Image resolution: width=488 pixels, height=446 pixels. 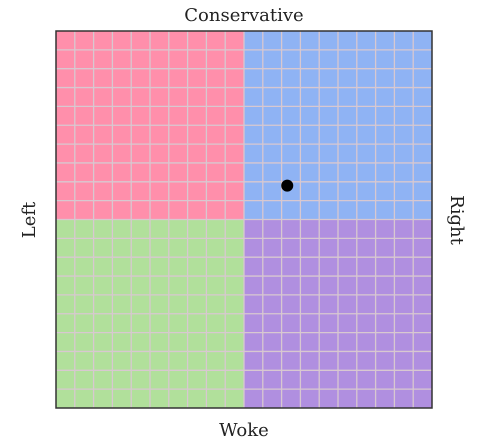 What do you see at coordinates (456, 220) in the screenshot?
I see `right-label: Right` at bounding box center [456, 220].